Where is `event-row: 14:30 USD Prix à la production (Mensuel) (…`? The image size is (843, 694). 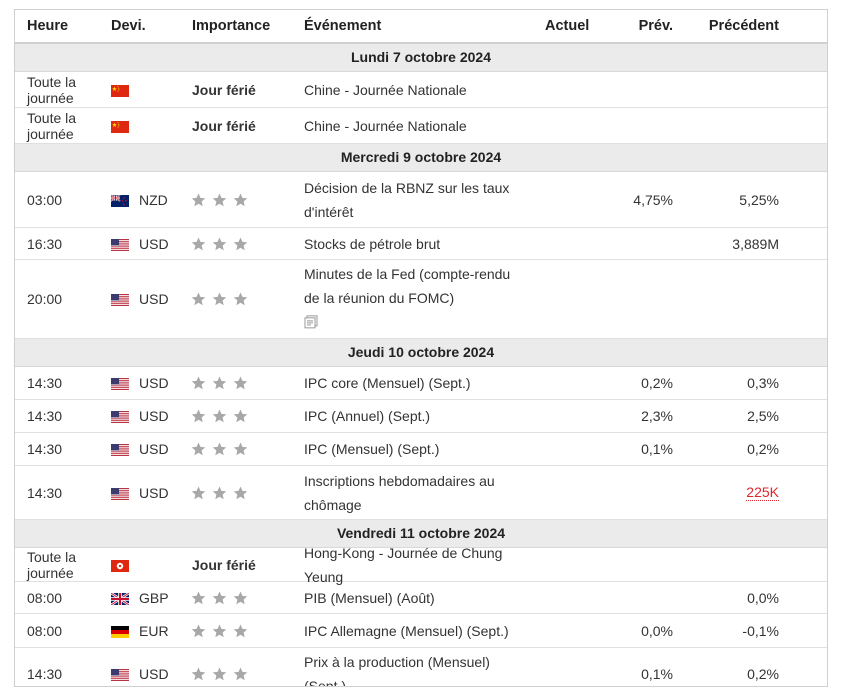
event-row: 14:30 USD Prix à la production (Mensuel) (… is located at coordinates (421, 667).